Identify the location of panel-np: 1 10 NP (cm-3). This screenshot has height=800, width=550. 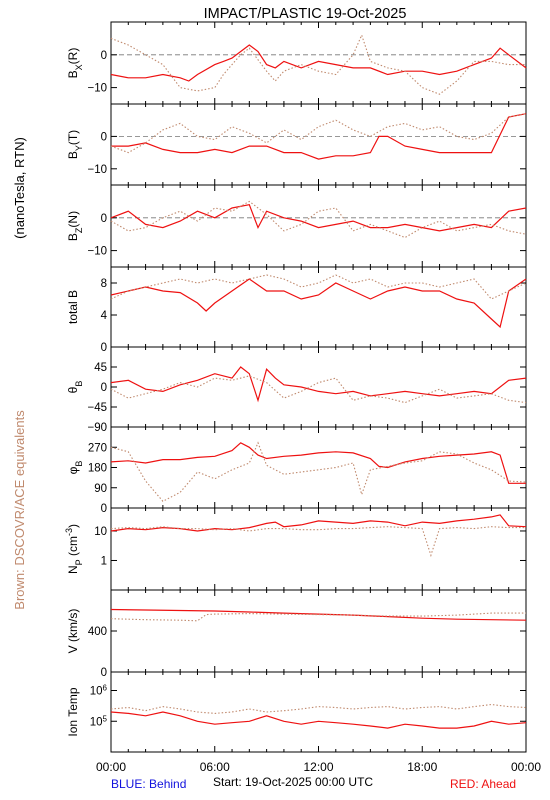
(295, 549).